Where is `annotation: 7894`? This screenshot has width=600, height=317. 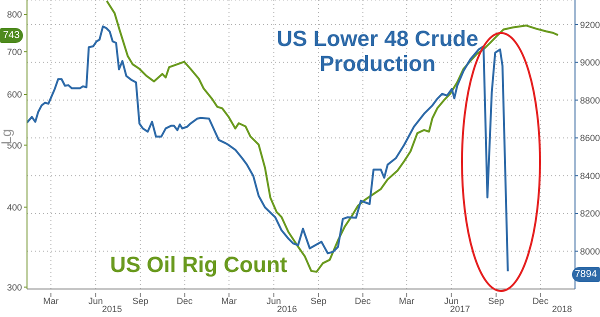 annotation: 7894 is located at coordinates (586, 274).